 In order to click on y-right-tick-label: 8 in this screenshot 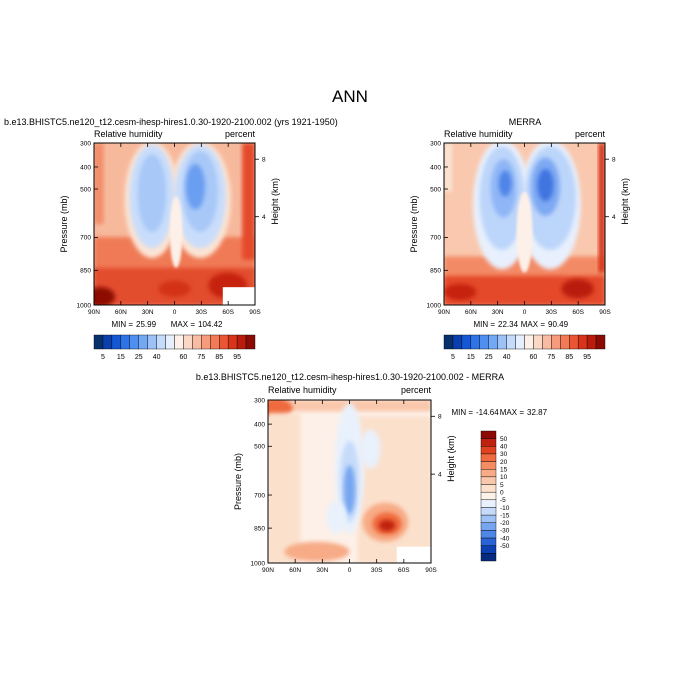, I will do `click(614, 160)`.